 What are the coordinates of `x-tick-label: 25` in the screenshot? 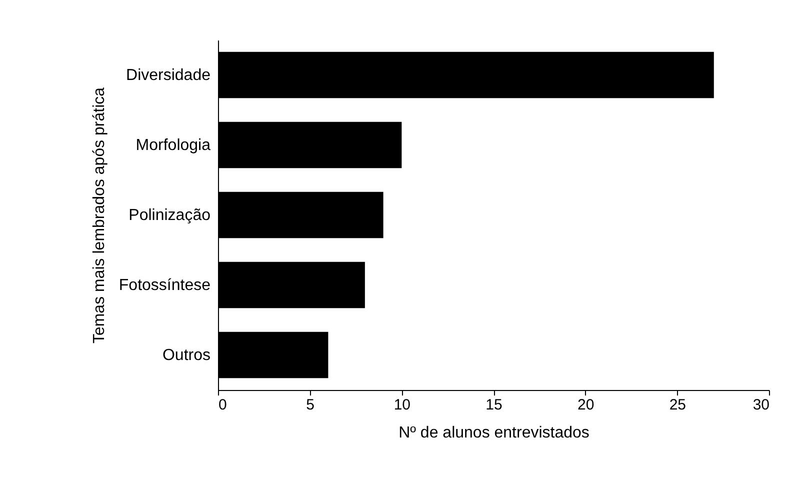 It's located at (677, 405).